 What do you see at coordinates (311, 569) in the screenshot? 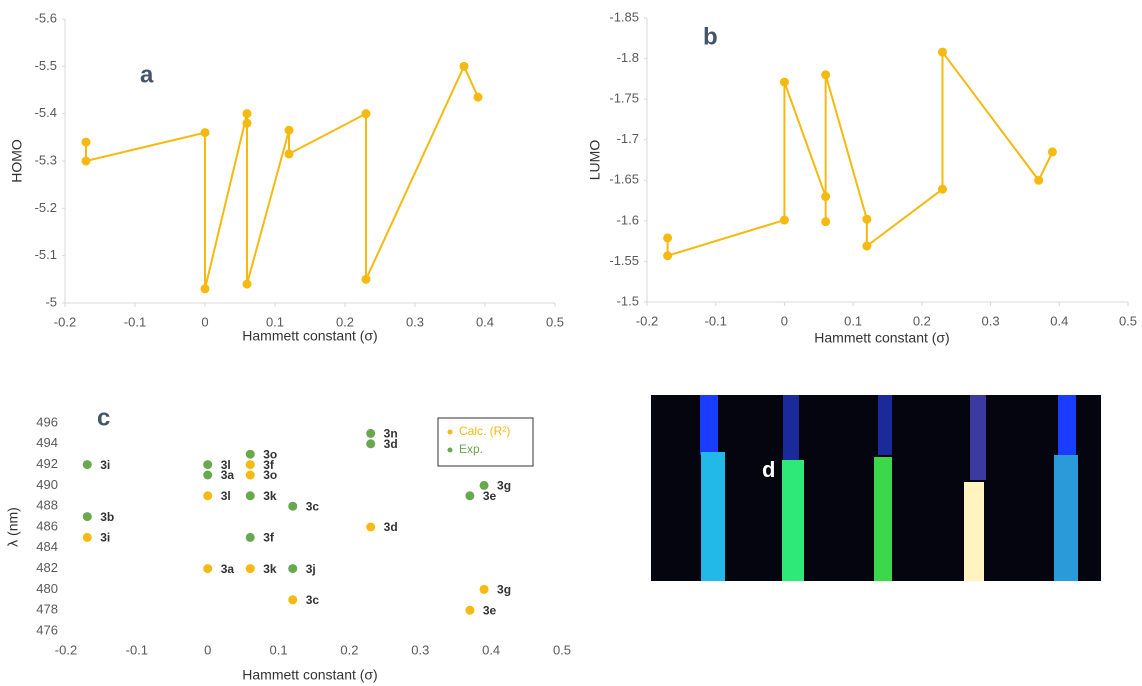
I see `data-label: 3j` at bounding box center [311, 569].